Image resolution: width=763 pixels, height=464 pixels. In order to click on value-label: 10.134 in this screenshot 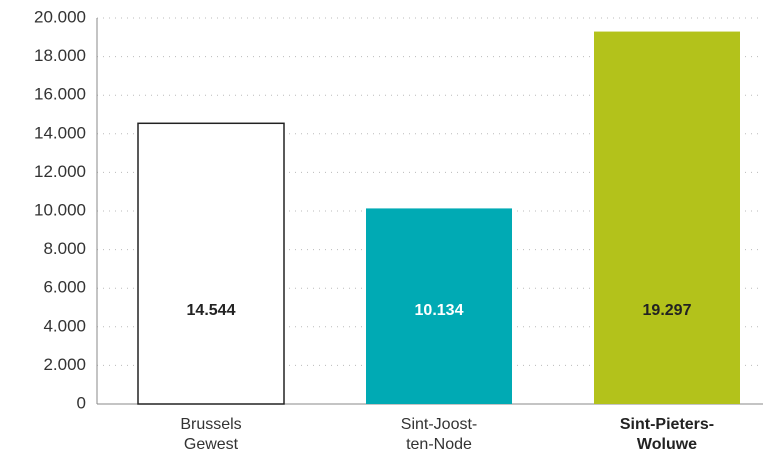, I will do `click(439, 310)`.